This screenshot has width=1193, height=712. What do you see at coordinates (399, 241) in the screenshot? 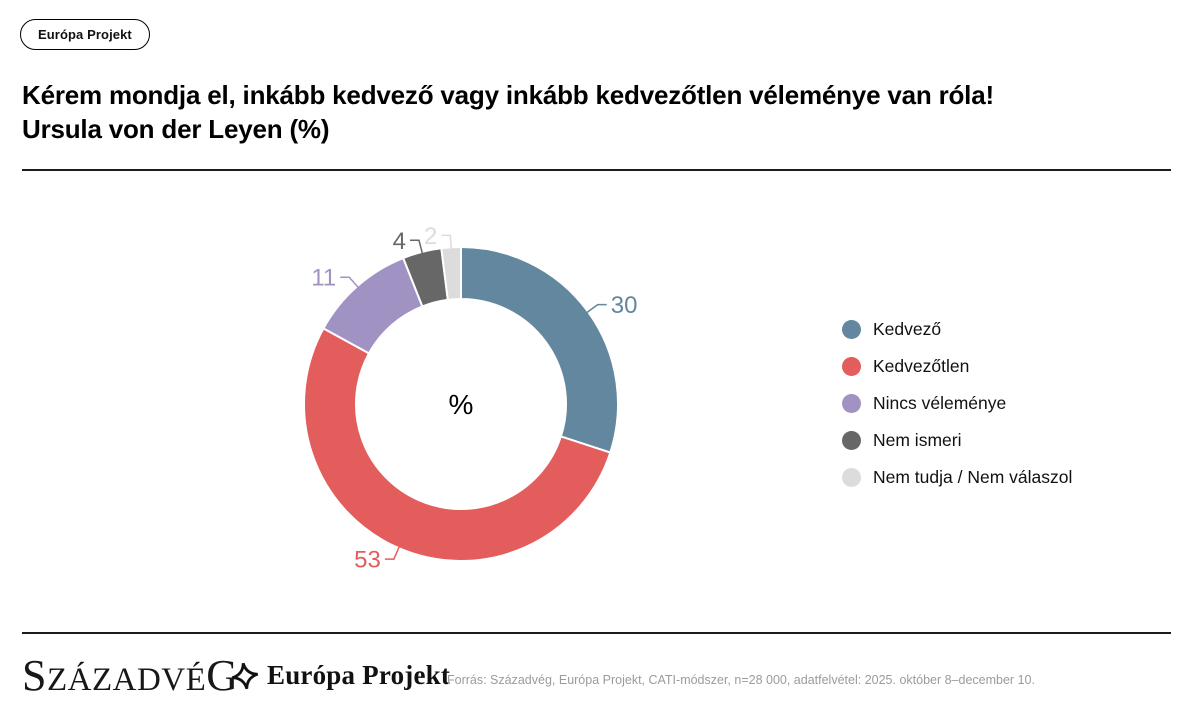
I see `donut-value-label-3: 4` at bounding box center [399, 241].